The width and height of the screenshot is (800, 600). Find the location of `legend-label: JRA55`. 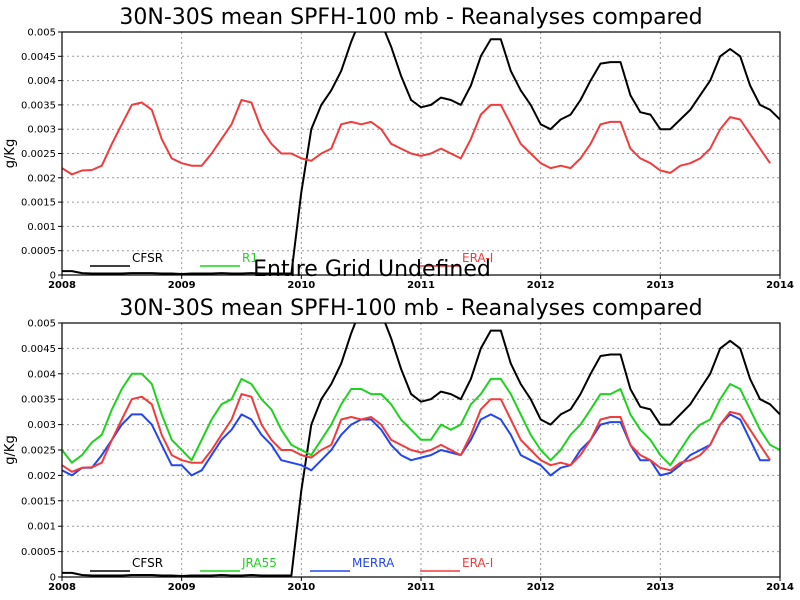

legend-label: JRA55 is located at coordinates (259, 563).